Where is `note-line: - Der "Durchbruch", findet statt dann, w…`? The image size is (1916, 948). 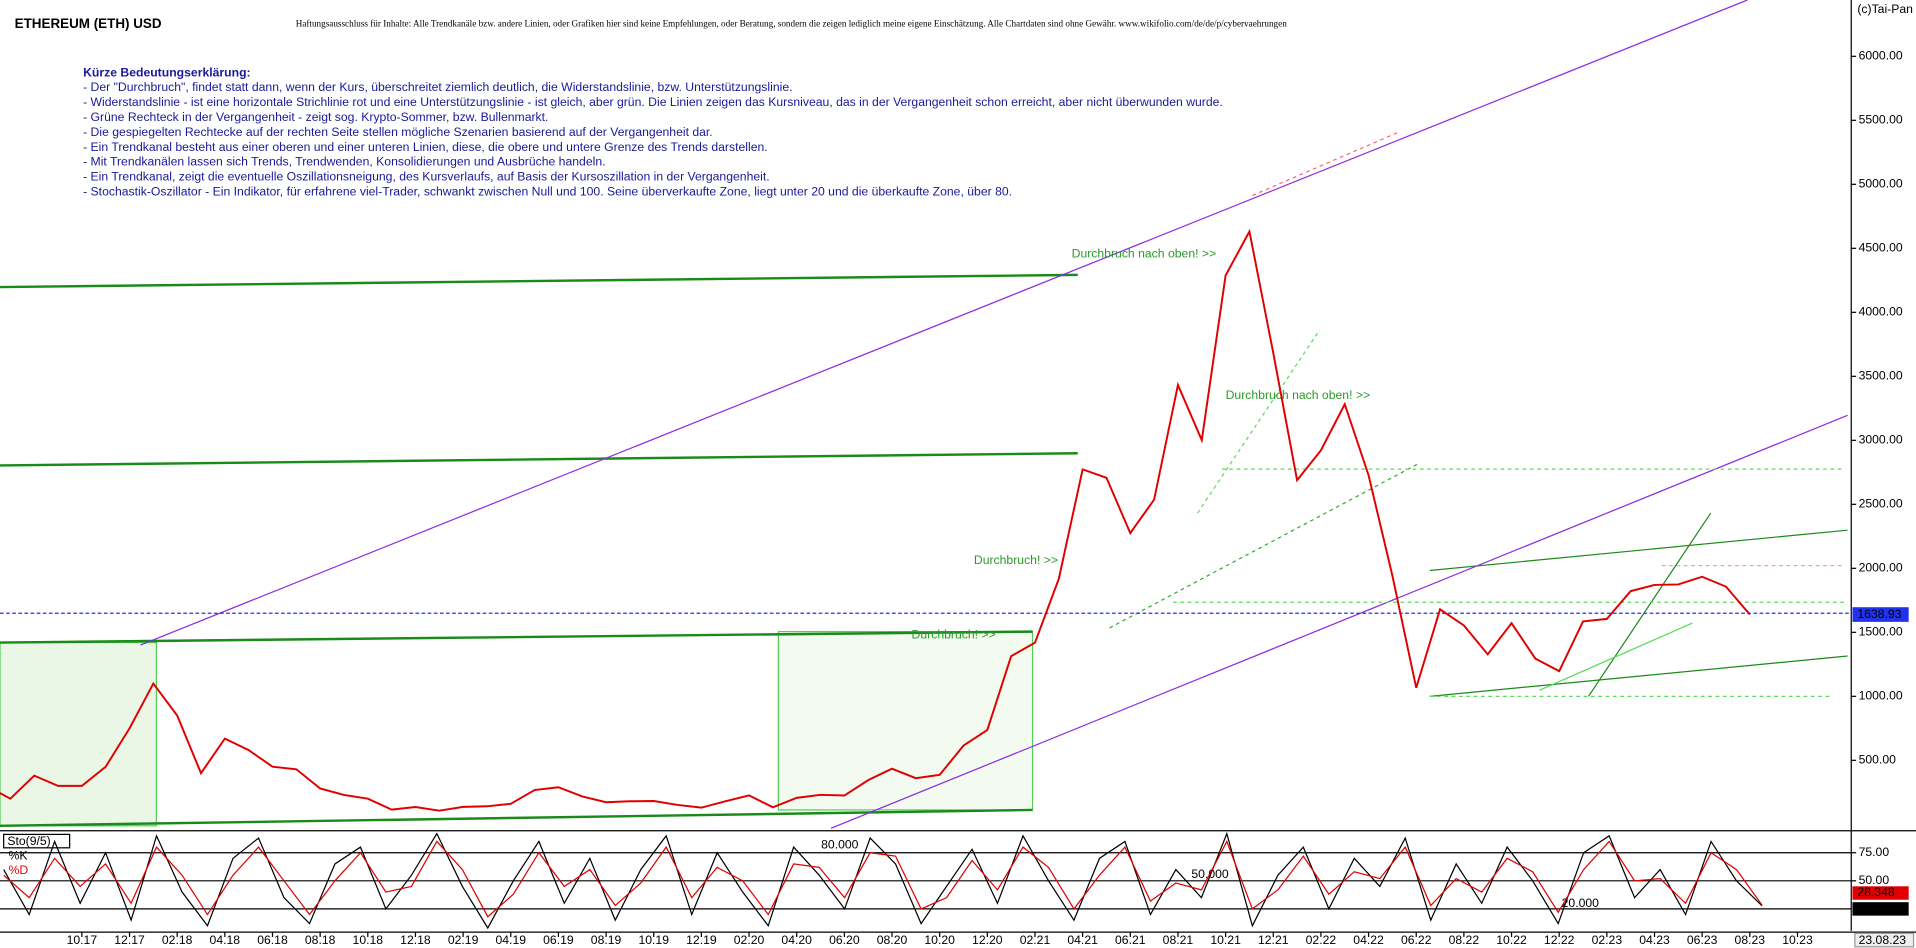
note-line: - Der "Durchbruch", findet statt dann, w… is located at coordinates (437, 87).